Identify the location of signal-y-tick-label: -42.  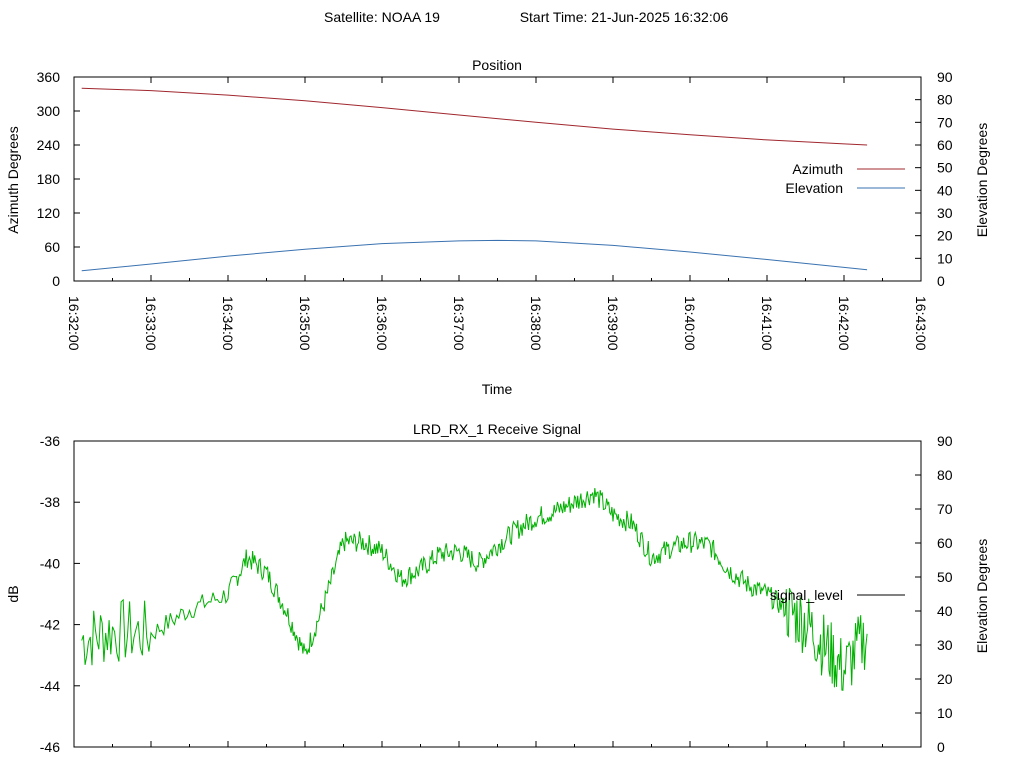
(50, 625).